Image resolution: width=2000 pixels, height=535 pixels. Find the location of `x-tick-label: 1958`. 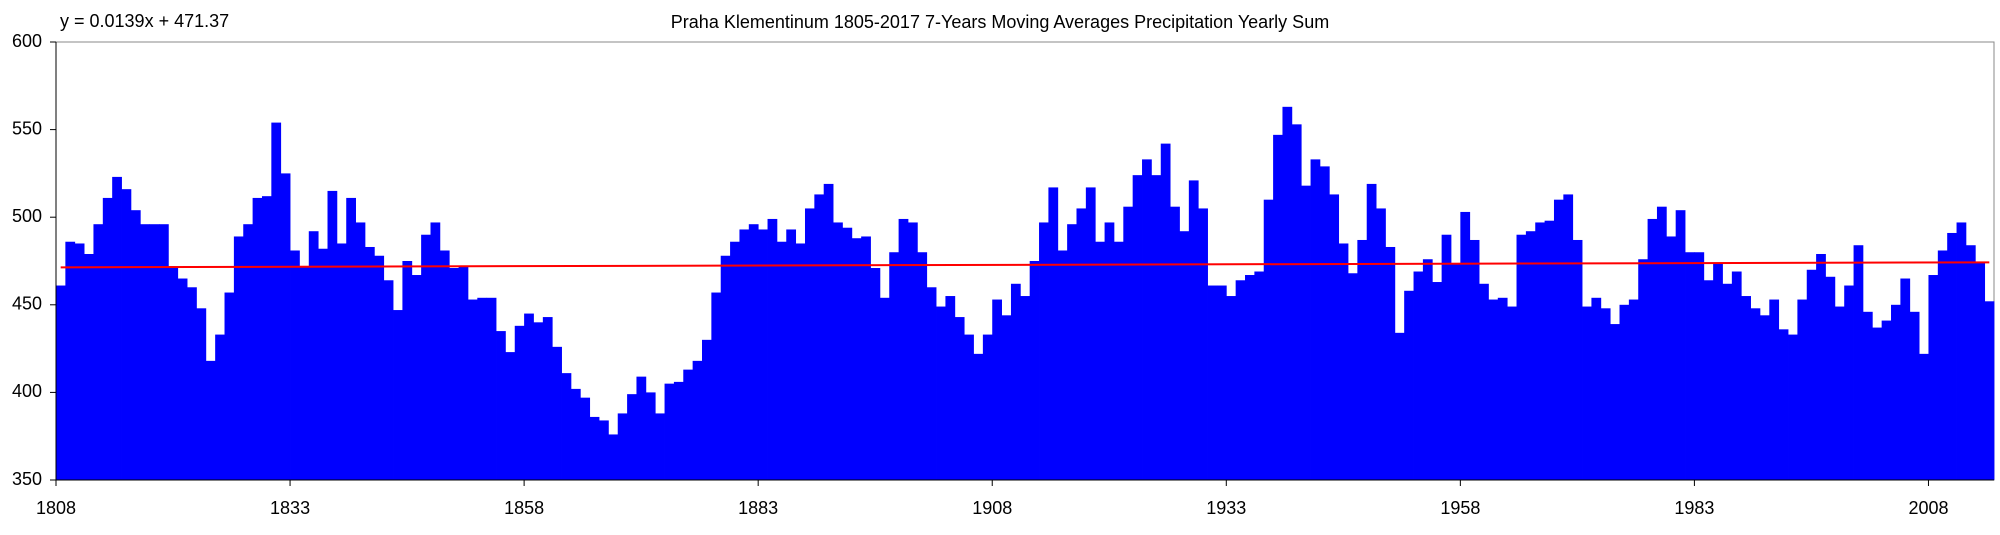

x-tick-label: 1958 is located at coordinates (1460, 508).